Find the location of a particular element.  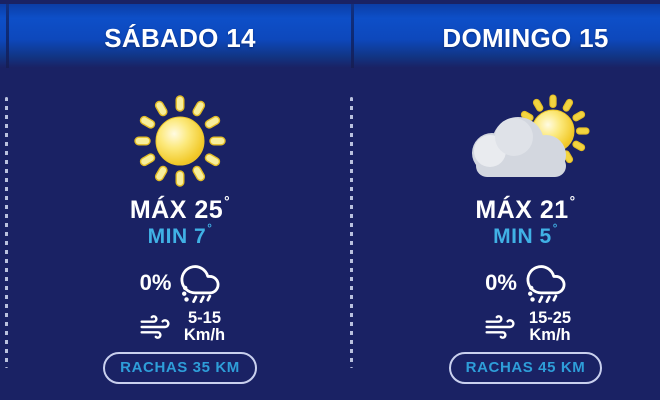

day-title: SÁBADO 14 is located at coordinates (180, 38).